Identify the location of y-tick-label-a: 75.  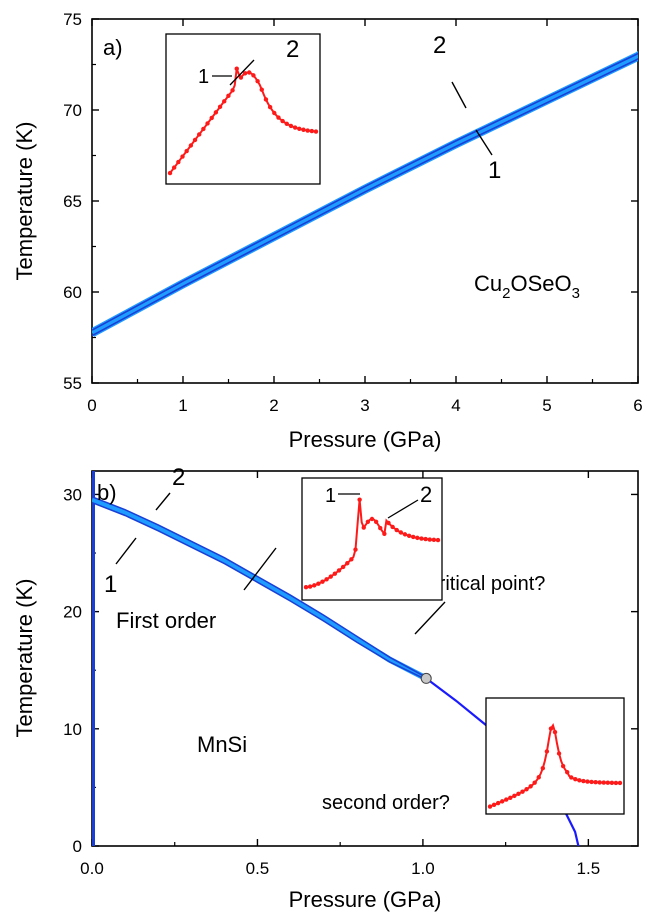
(72, 19).